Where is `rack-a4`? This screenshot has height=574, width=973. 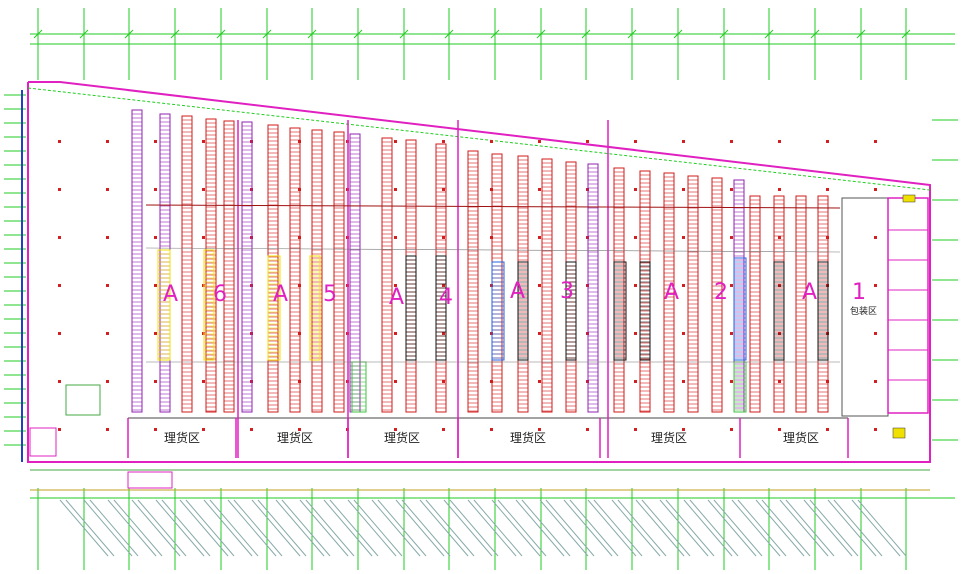 rack-a4 is located at coordinates (387, 275).